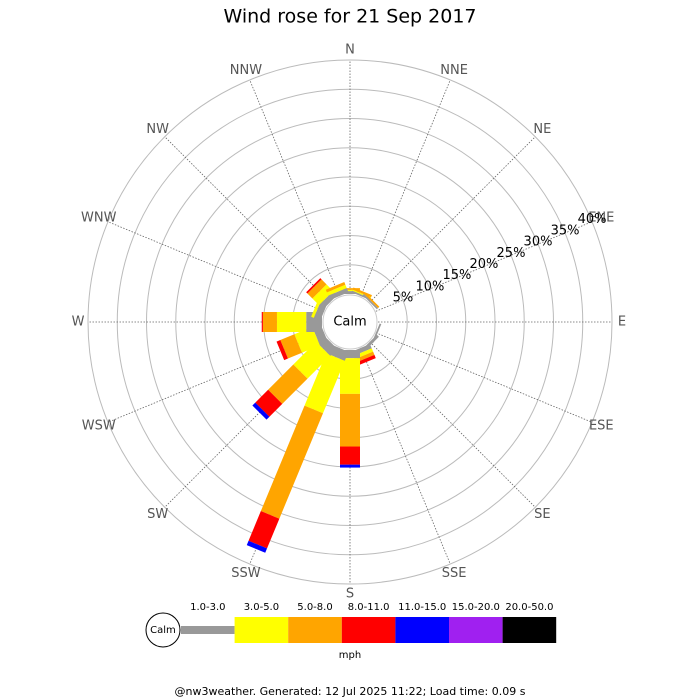 This screenshot has height=700, width=700. I want to click on legend-label: 8.0-11.0, so click(369, 607).